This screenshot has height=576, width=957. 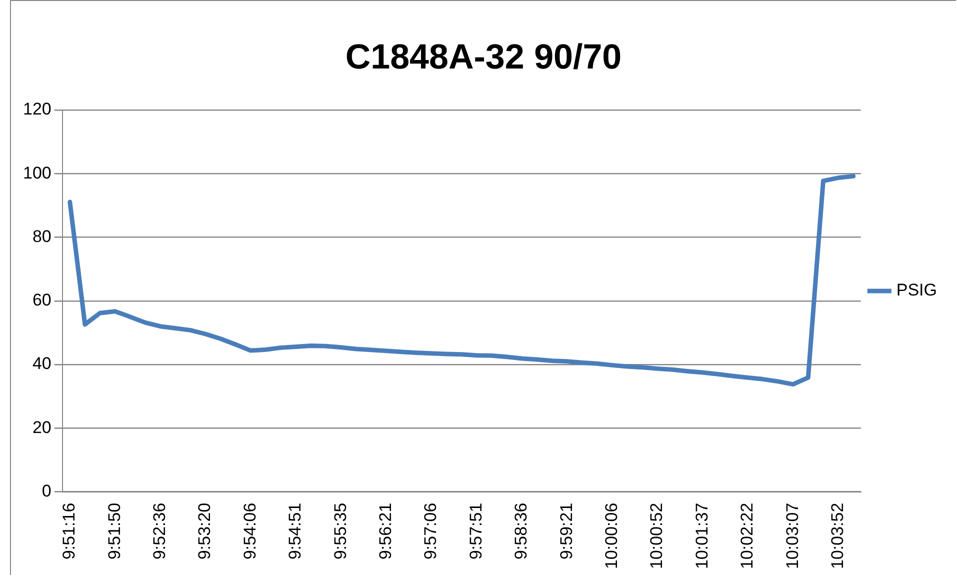 What do you see at coordinates (37, 172) in the screenshot?
I see `y-tick-label: 100` at bounding box center [37, 172].